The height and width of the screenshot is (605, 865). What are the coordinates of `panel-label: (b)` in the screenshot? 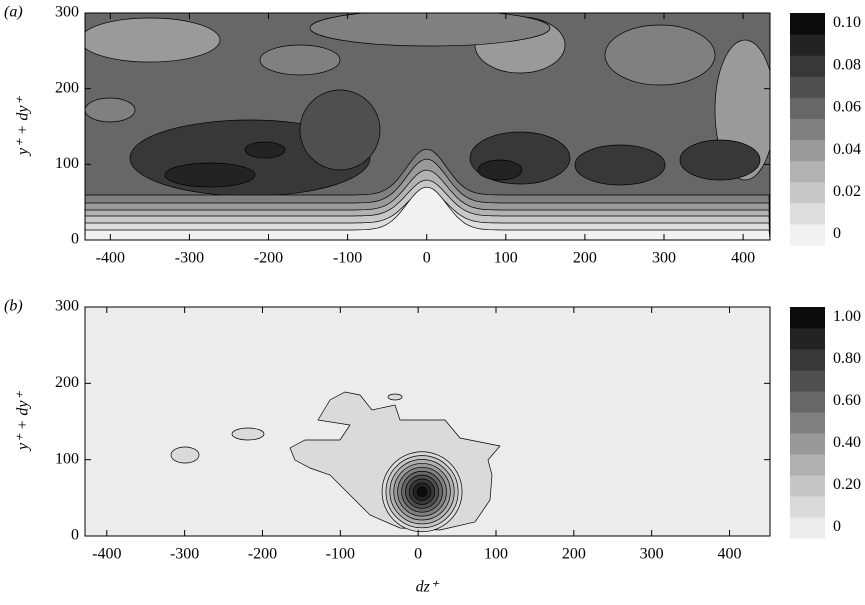 It's located at (13, 306).